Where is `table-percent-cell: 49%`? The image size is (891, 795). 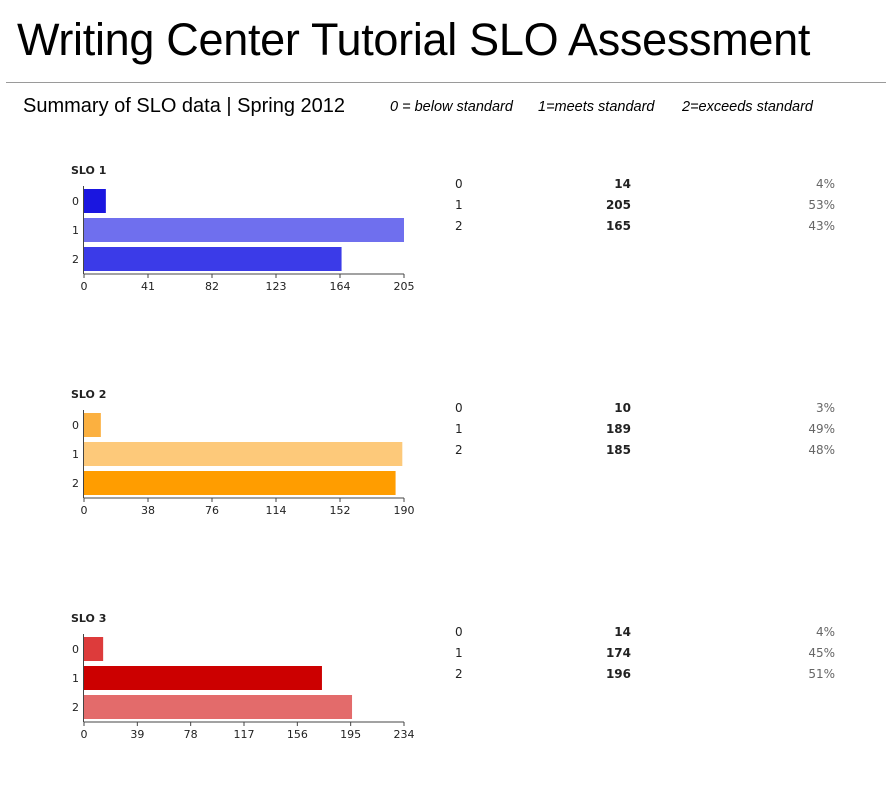 table-percent-cell: 49% is located at coordinates (821, 429).